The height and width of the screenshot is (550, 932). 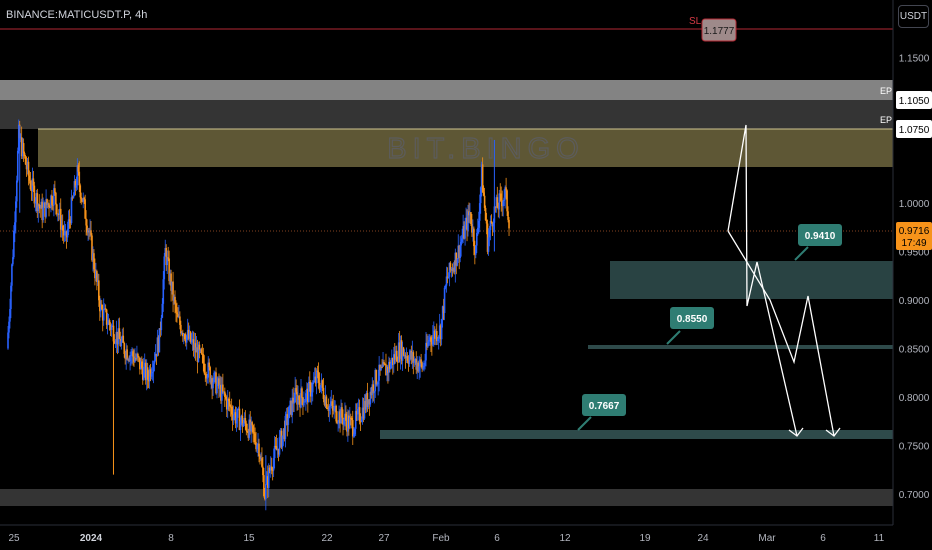 I want to click on price-tick-1: 1.0000, so click(x=914, y=204).